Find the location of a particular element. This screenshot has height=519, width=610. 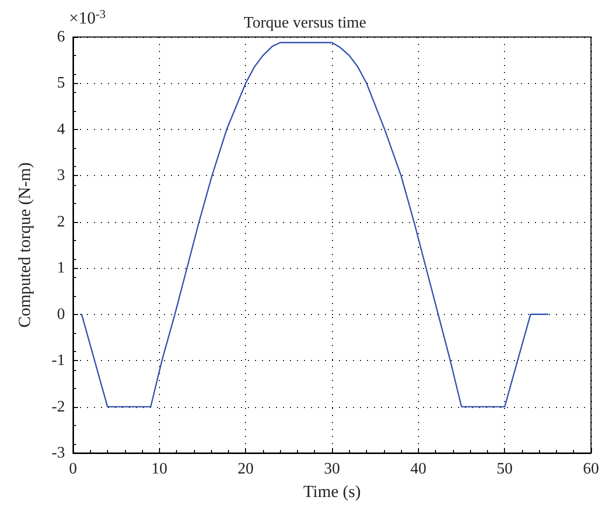

y-tick-label: -3 is located at coordinates (58, 453).